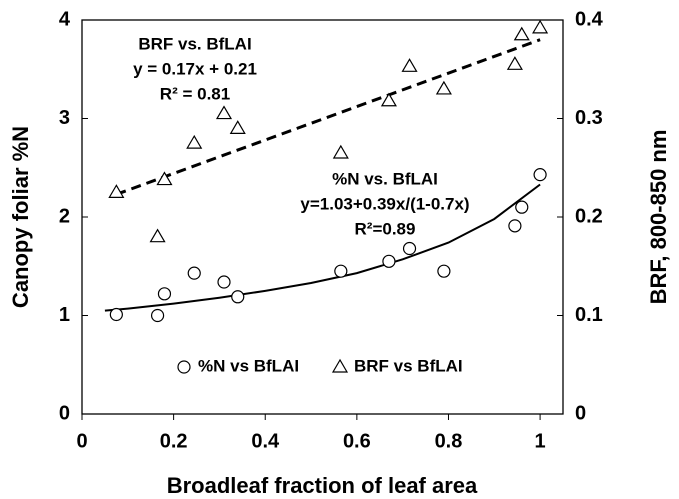  Describe the element at coordinates (64, 118) in the screenshot. I see `y-tick-label: 3` at that location.